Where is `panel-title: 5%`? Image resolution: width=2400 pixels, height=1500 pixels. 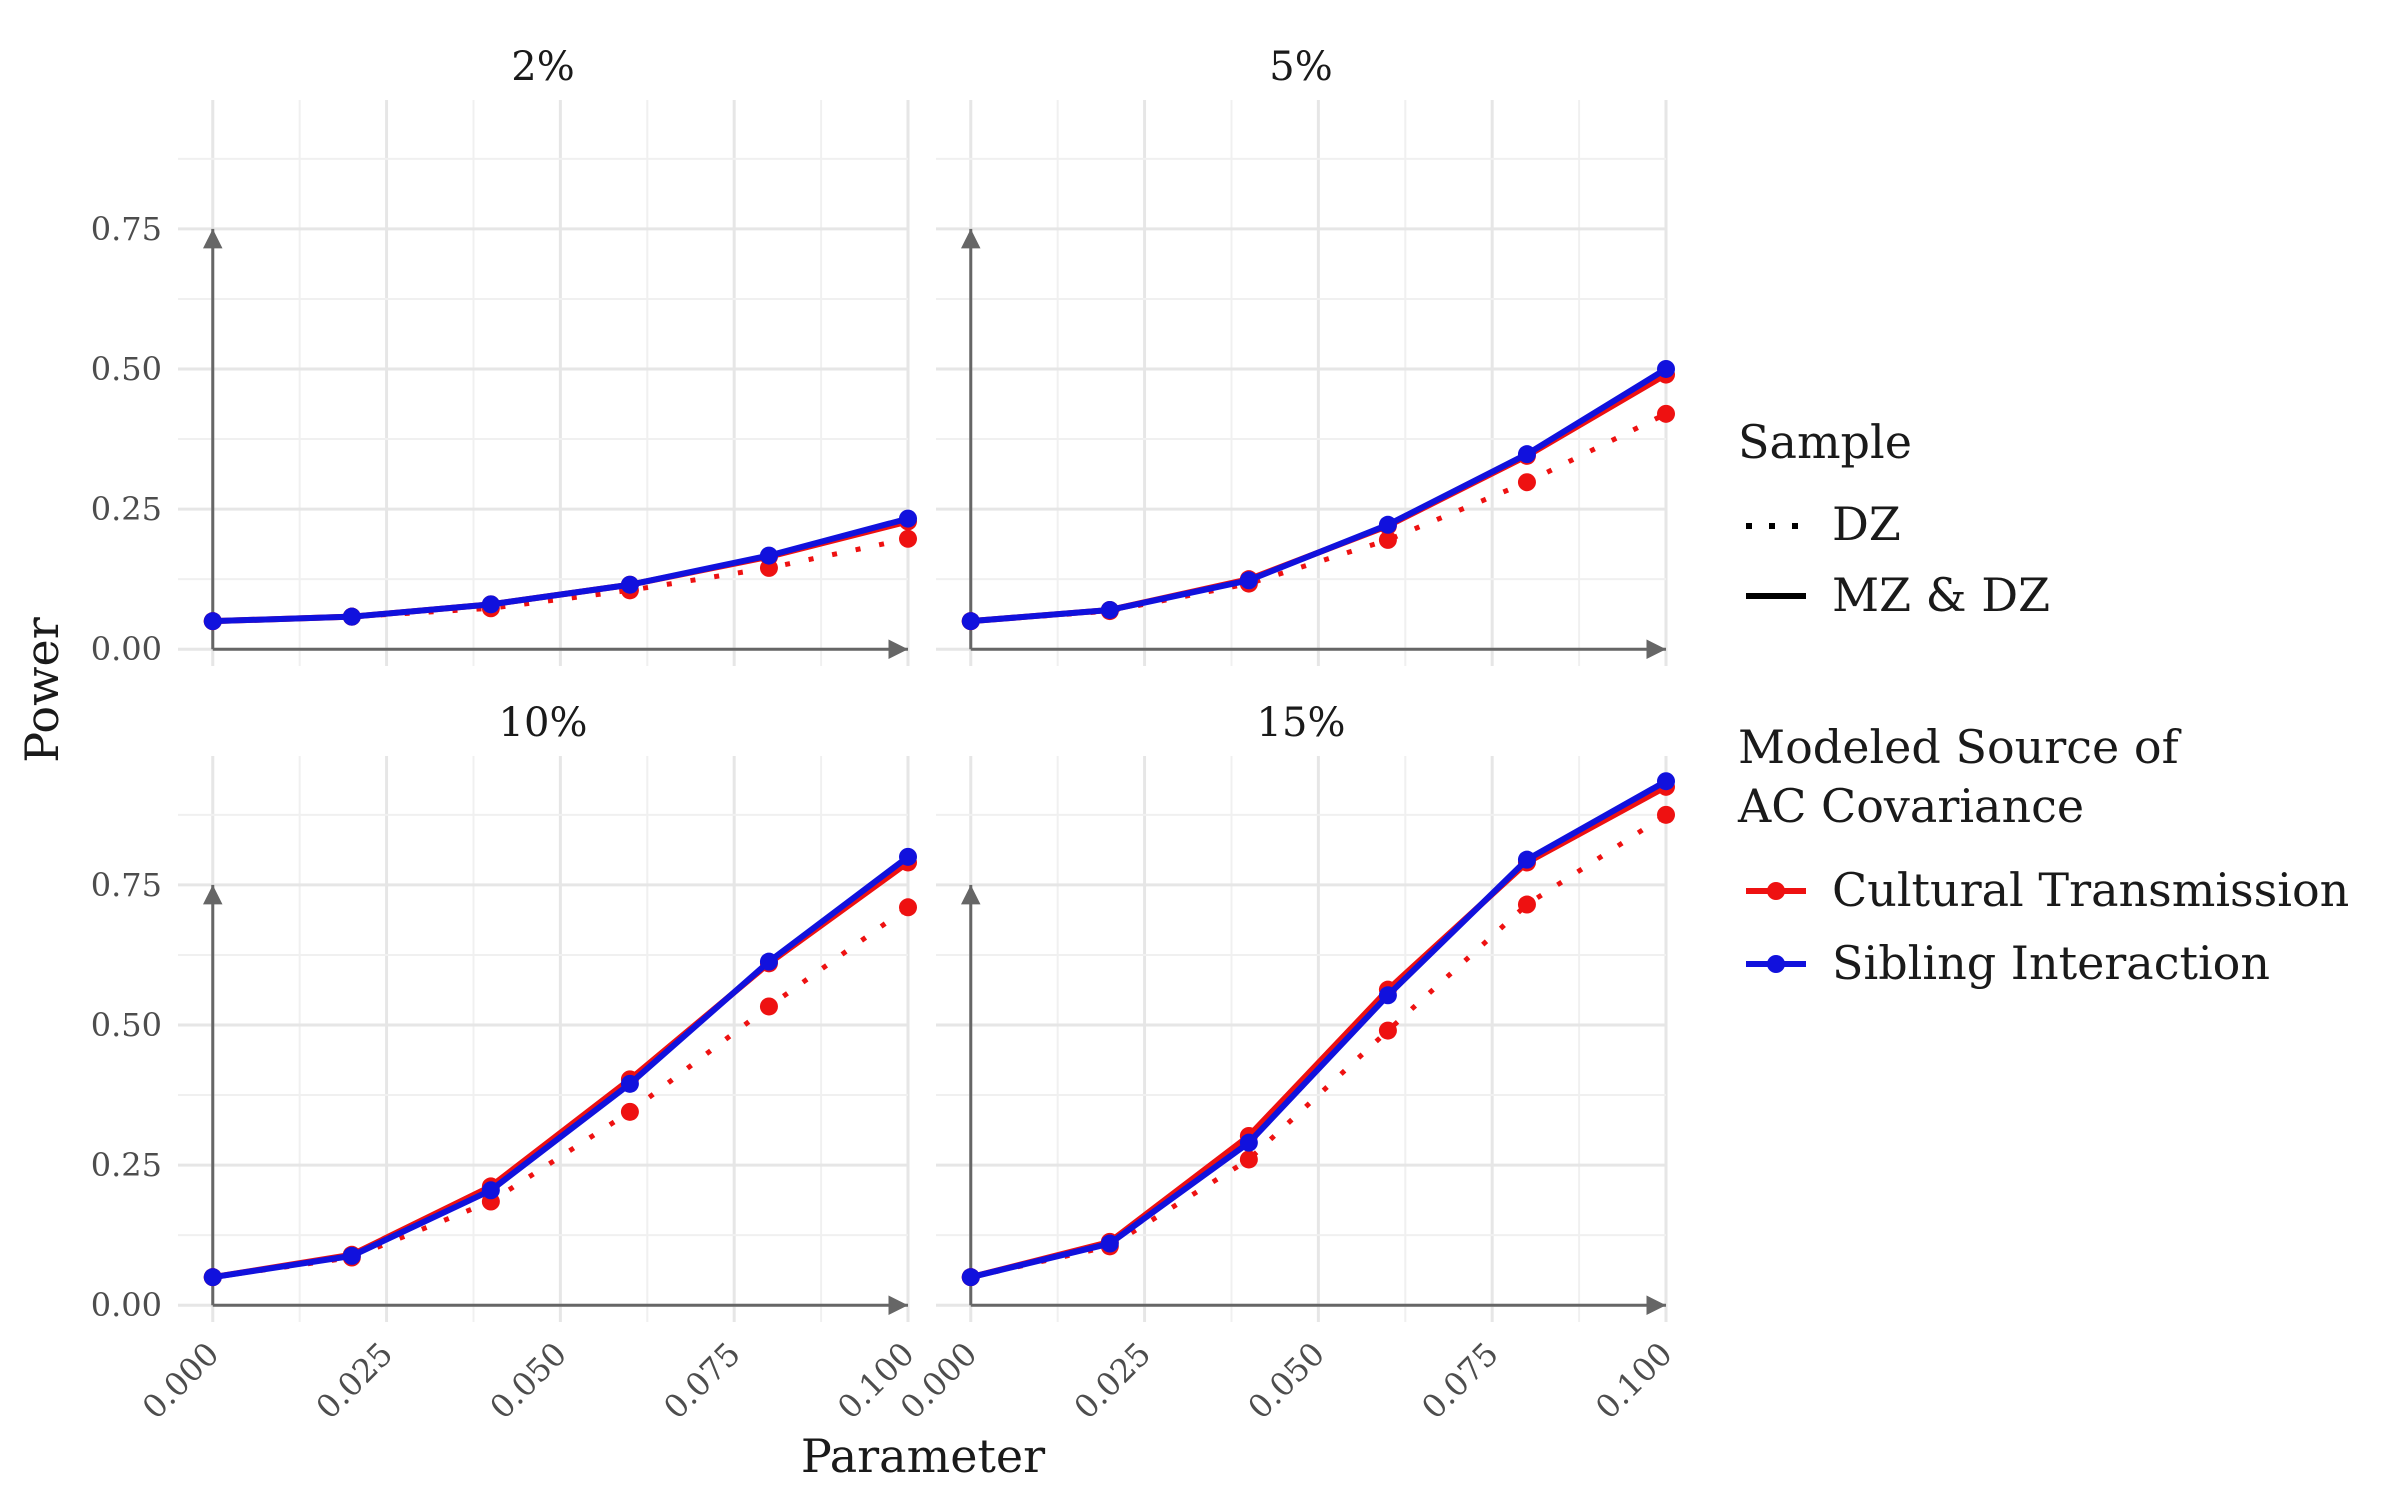 panel-title: 5% is located at coordinates (1300, 67).